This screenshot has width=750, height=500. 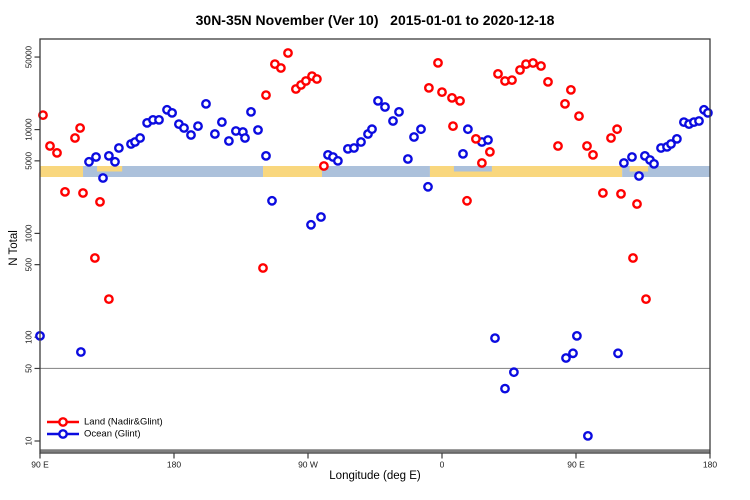 I want to click on legend-label: Ocean (Glint), so click(x=112, y=434).